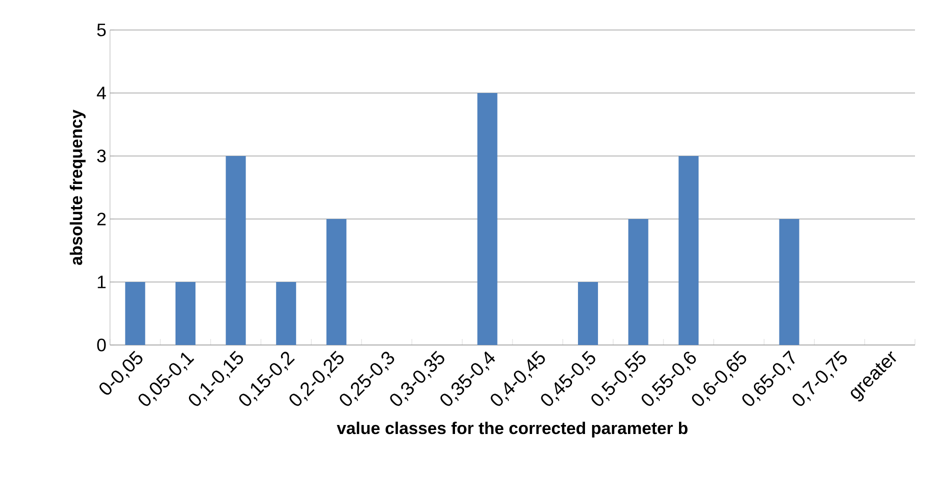 The height and width of the screenshot is (492, 944). I want to click on y-axis-title: absolute frequency, so click(78, 187).